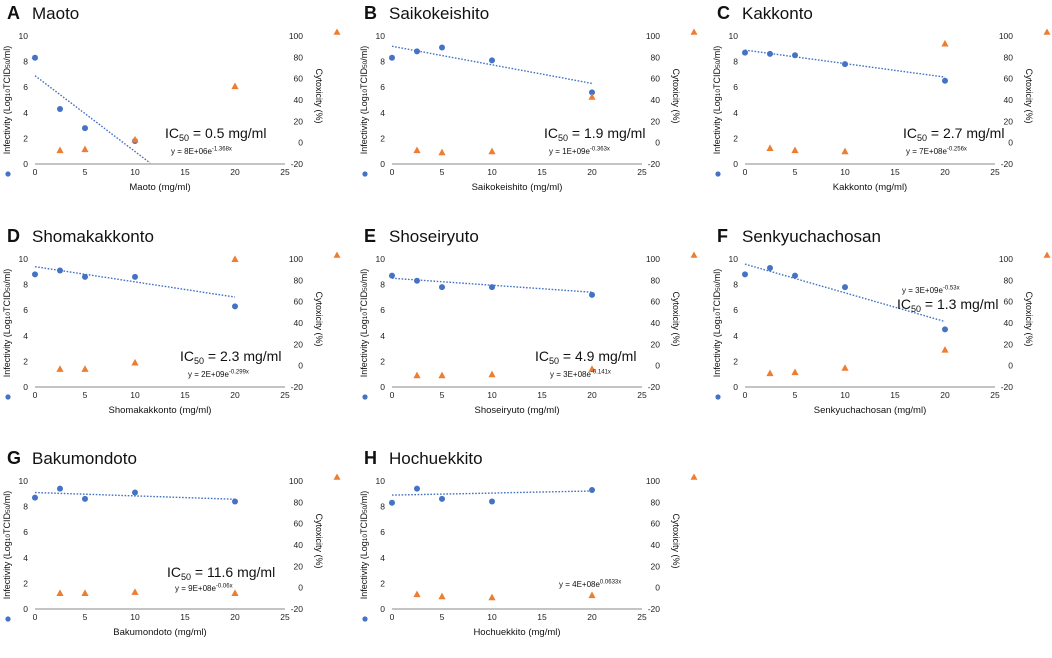 This screenshot has height=658, width=1052. Describe the element at coordinates (516, 632) in the screenshot. I see `x-axis-label: Hochuekkito (mg/ml)` at that location.